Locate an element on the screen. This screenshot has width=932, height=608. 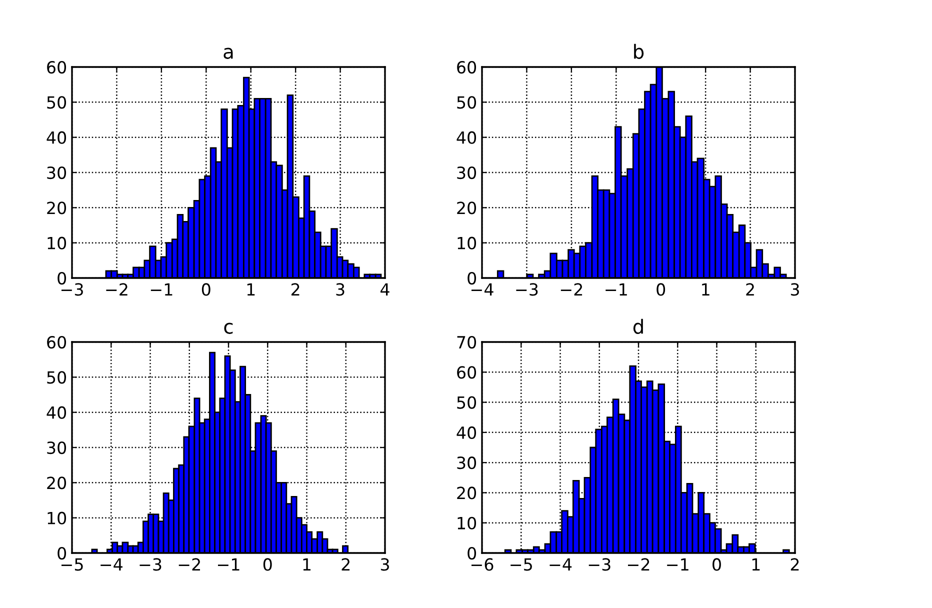
chart-title: c is located at coordinates (228, 328).